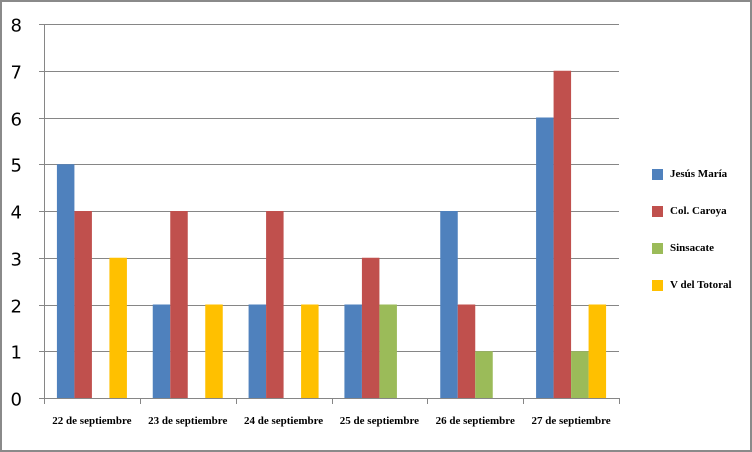 The width and height of the screenshot is (752, 452). What do you see at coordinates (701, 285) in the screenshot?
I see `legend-label: V del Totoral` at bounding box center [701, 285].